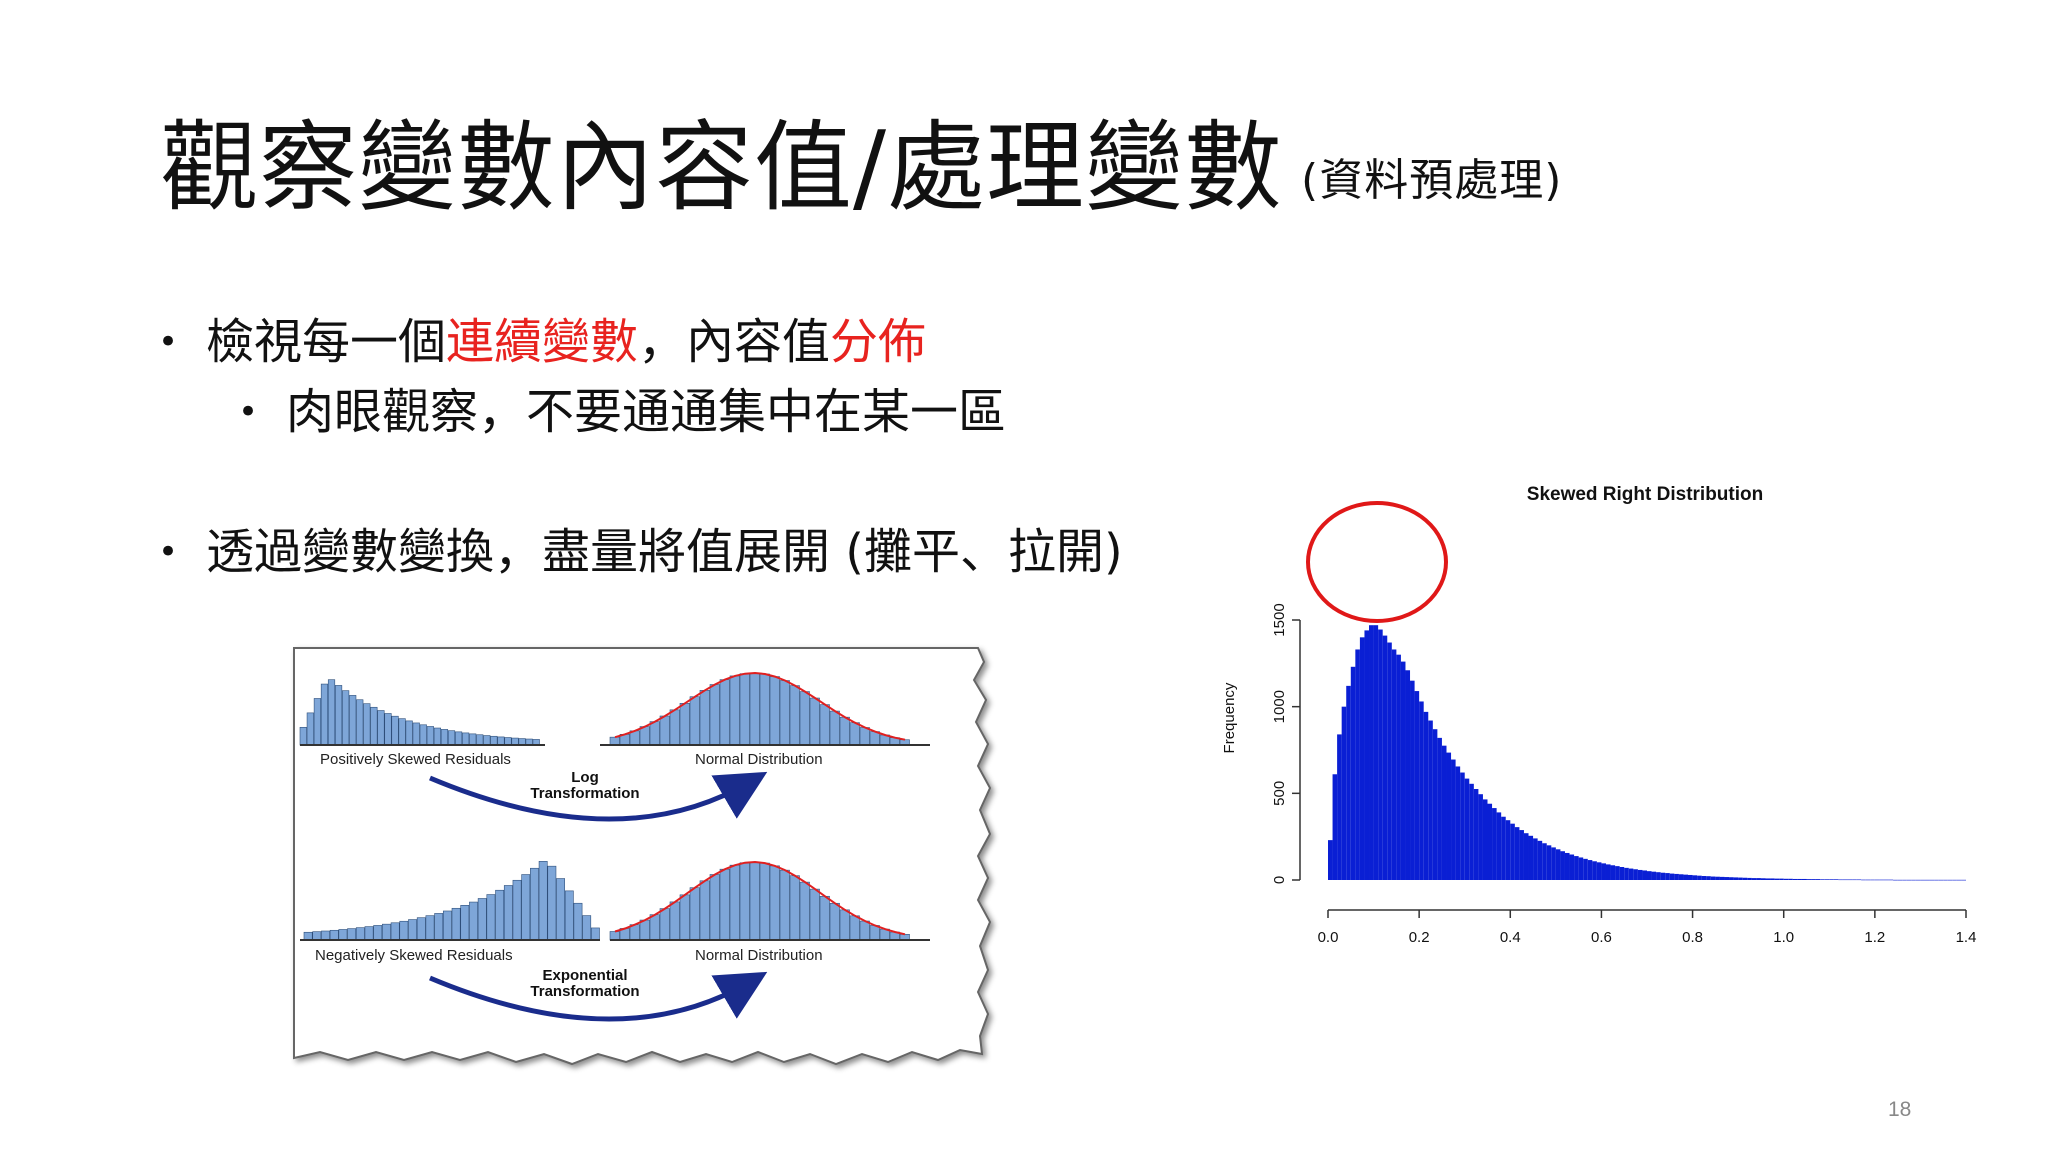 This screenshot has width=2048, height=1152. What do you see at coordinates (759, 759) in the screenshot?
I see `label-normal-distribution: Normal Distribution` at bounding box center [759, 759].